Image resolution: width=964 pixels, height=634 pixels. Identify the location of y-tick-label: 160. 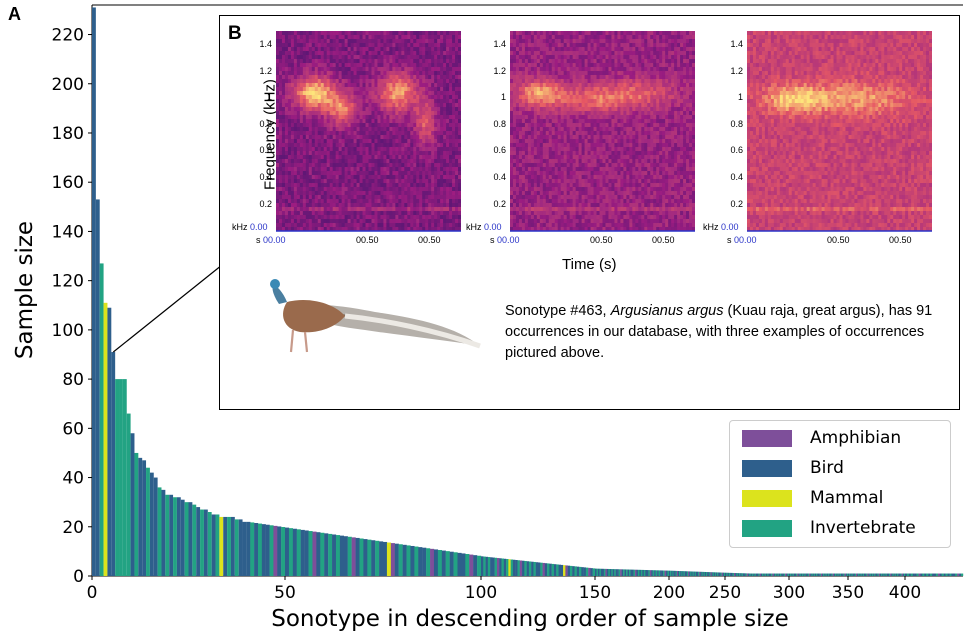
(68, 183).